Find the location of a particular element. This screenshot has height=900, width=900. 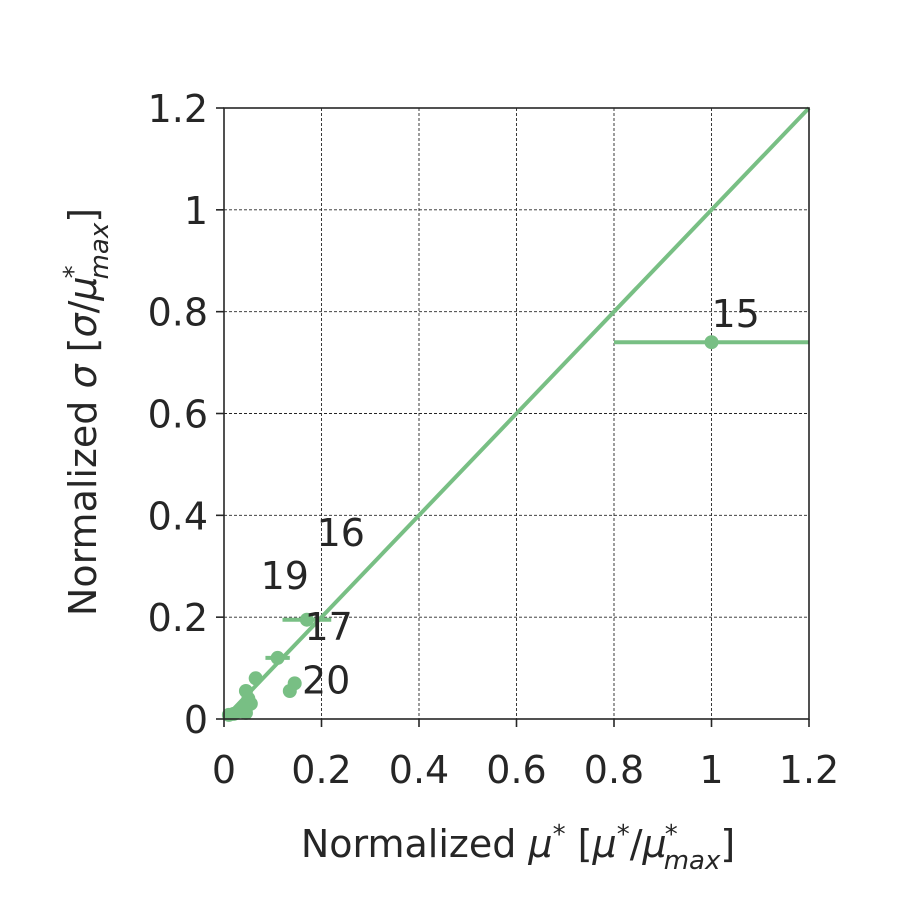

point-label: 15 is located at coordinates (736, 314).